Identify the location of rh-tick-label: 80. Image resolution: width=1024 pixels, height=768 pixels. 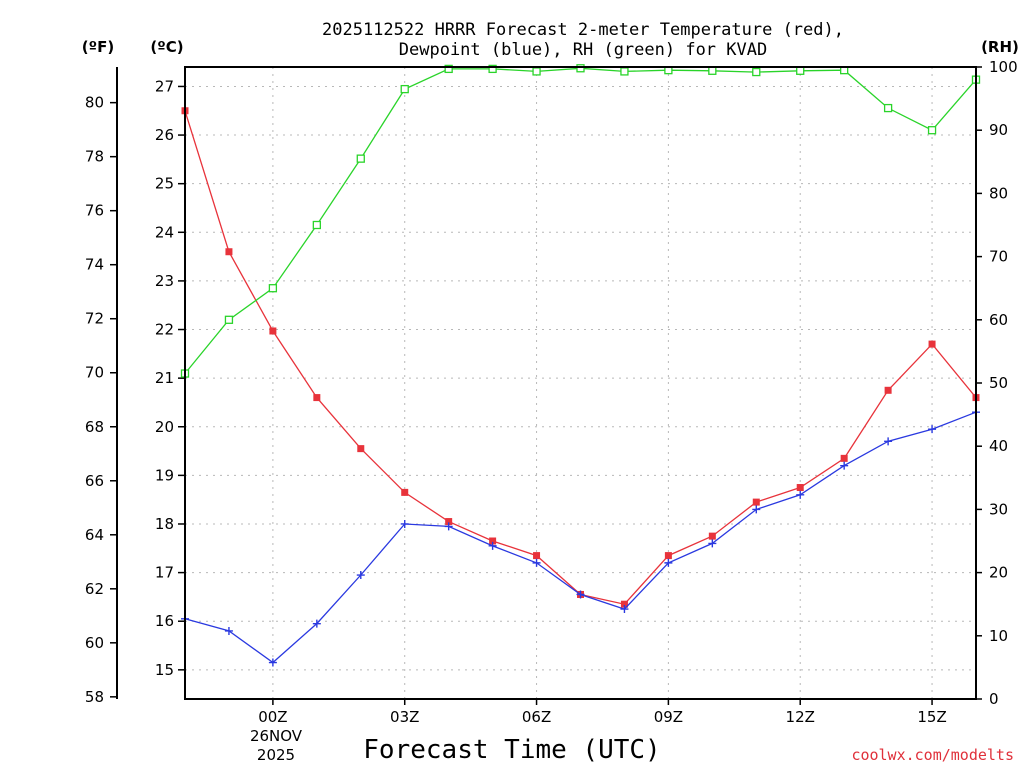
(998, 193).